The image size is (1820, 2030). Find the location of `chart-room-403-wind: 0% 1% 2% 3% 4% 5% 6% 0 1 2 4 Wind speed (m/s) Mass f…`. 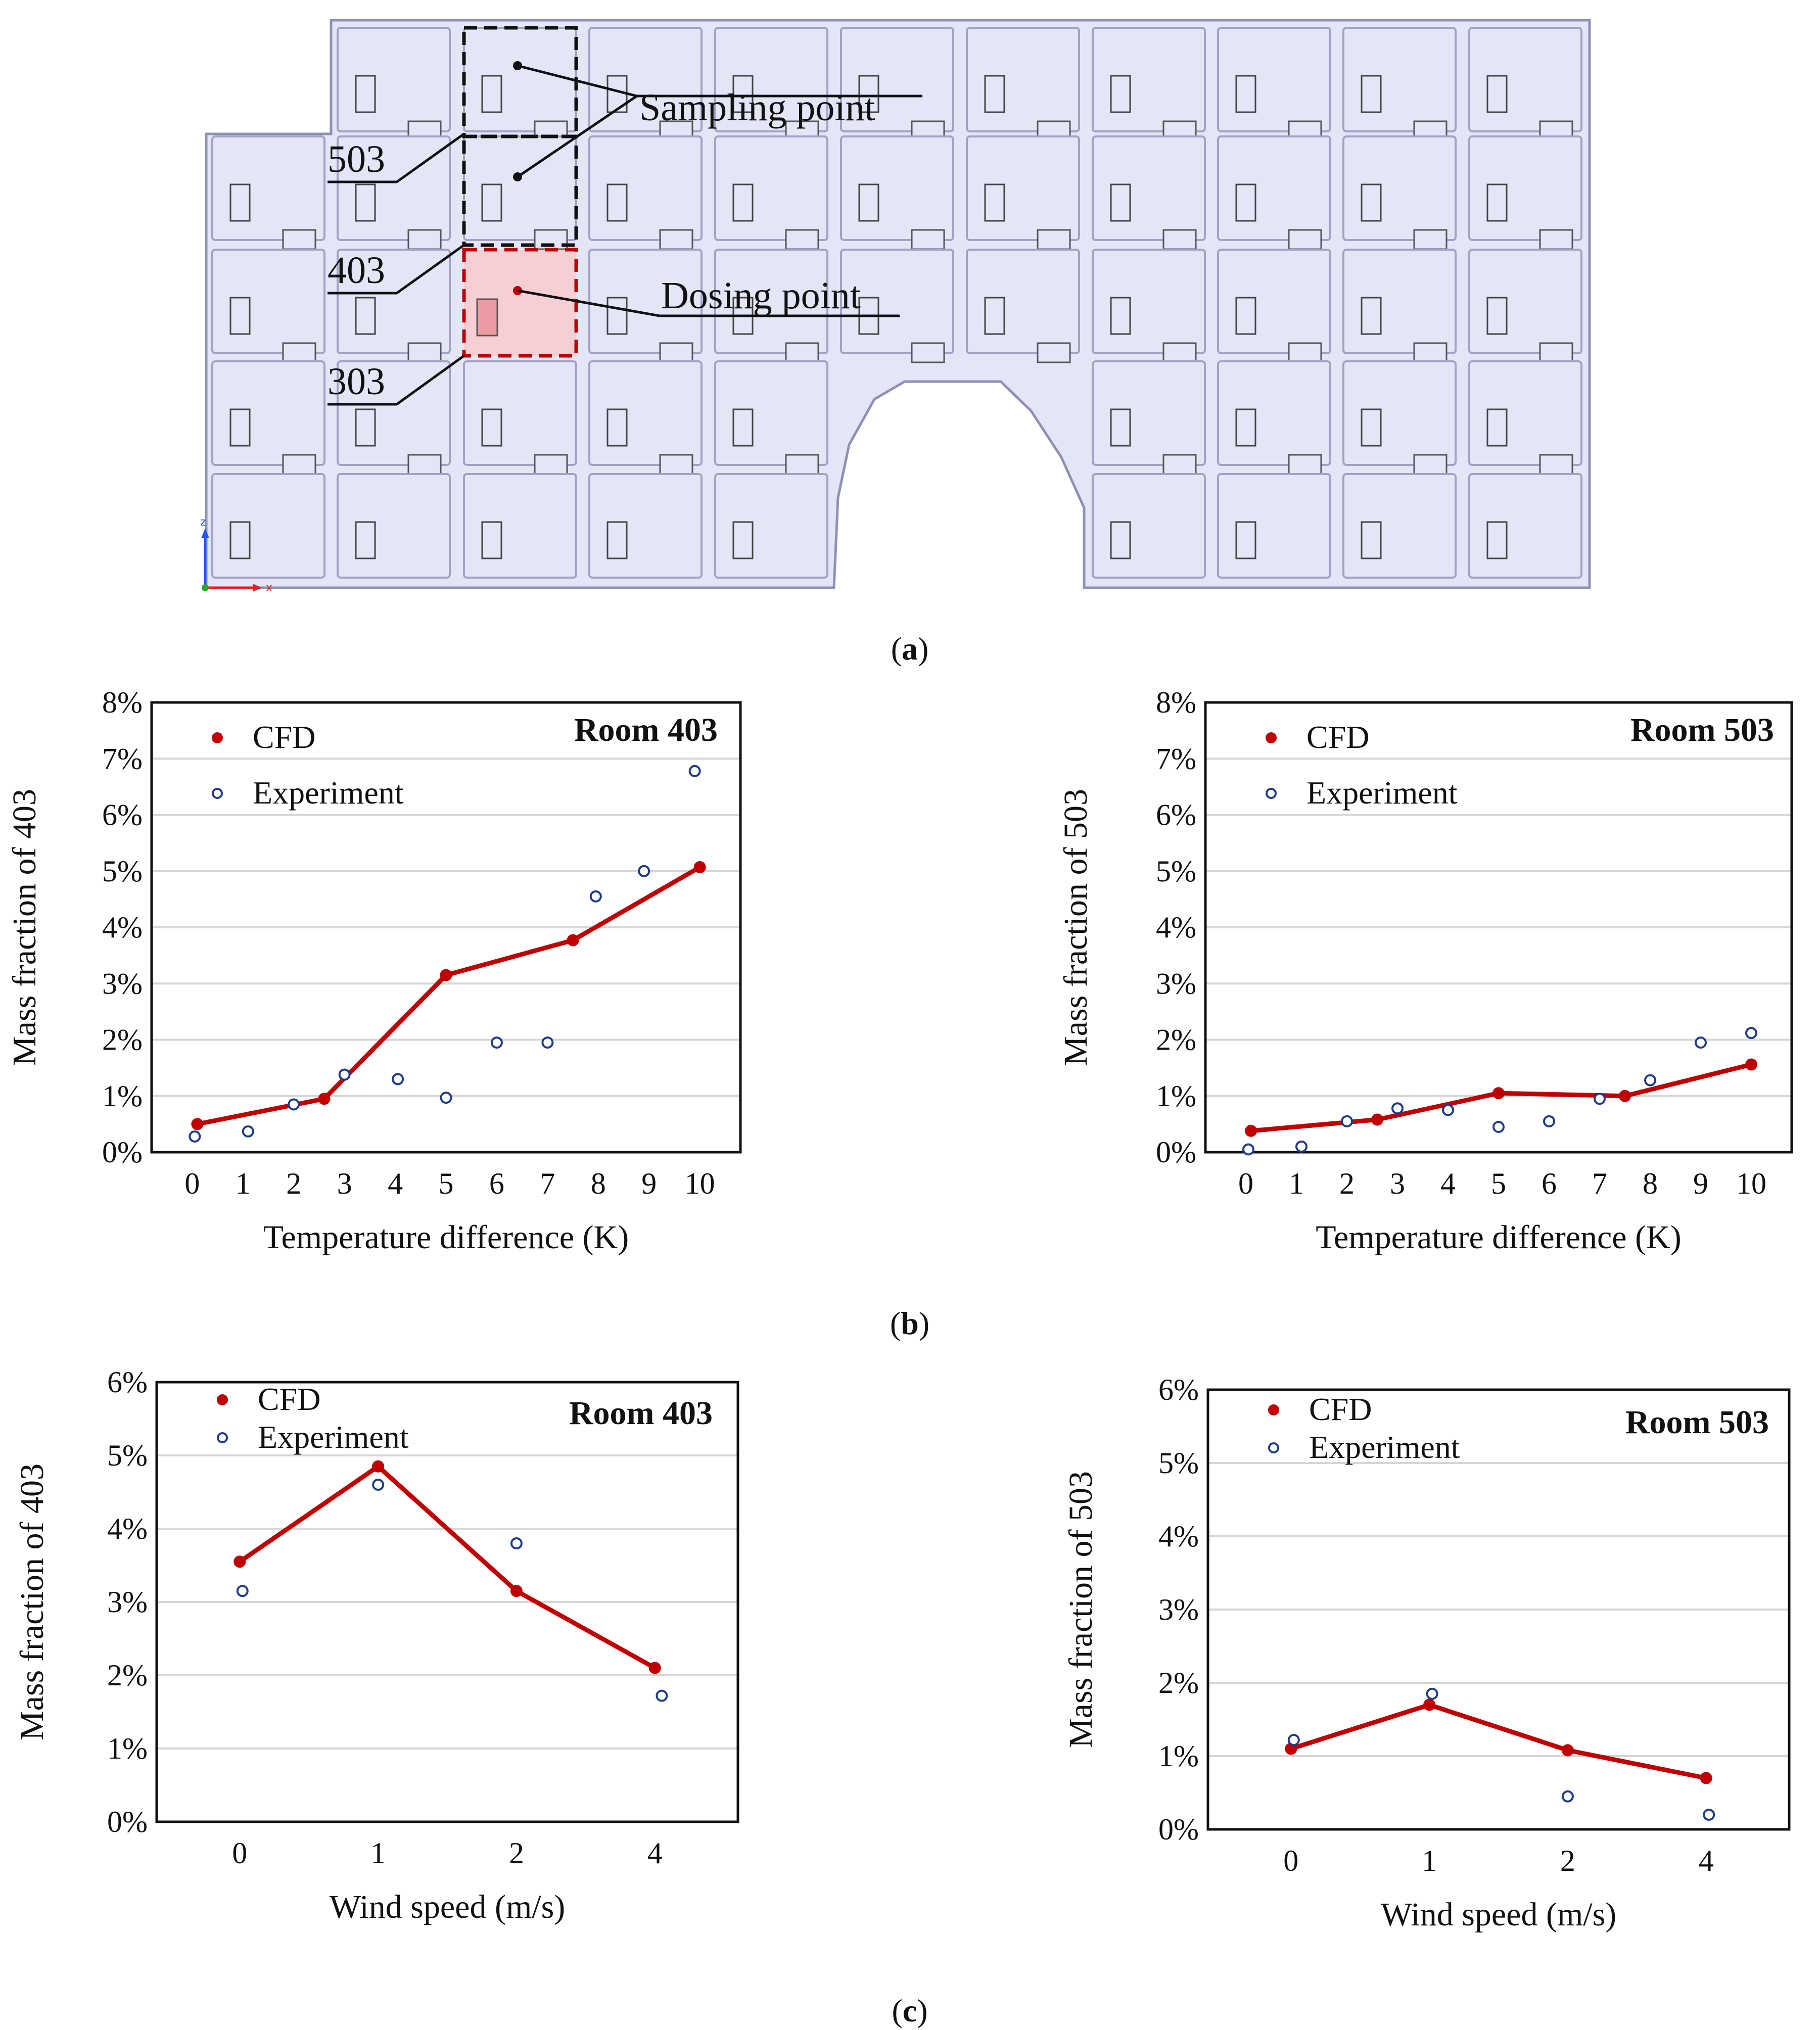

chart-room-403-wind: 0% 1% 2% 3% 4% 5% 6% 0 1 2 4 Wind speed (m/s) Mass f… is located at coordinates (376, 1645).